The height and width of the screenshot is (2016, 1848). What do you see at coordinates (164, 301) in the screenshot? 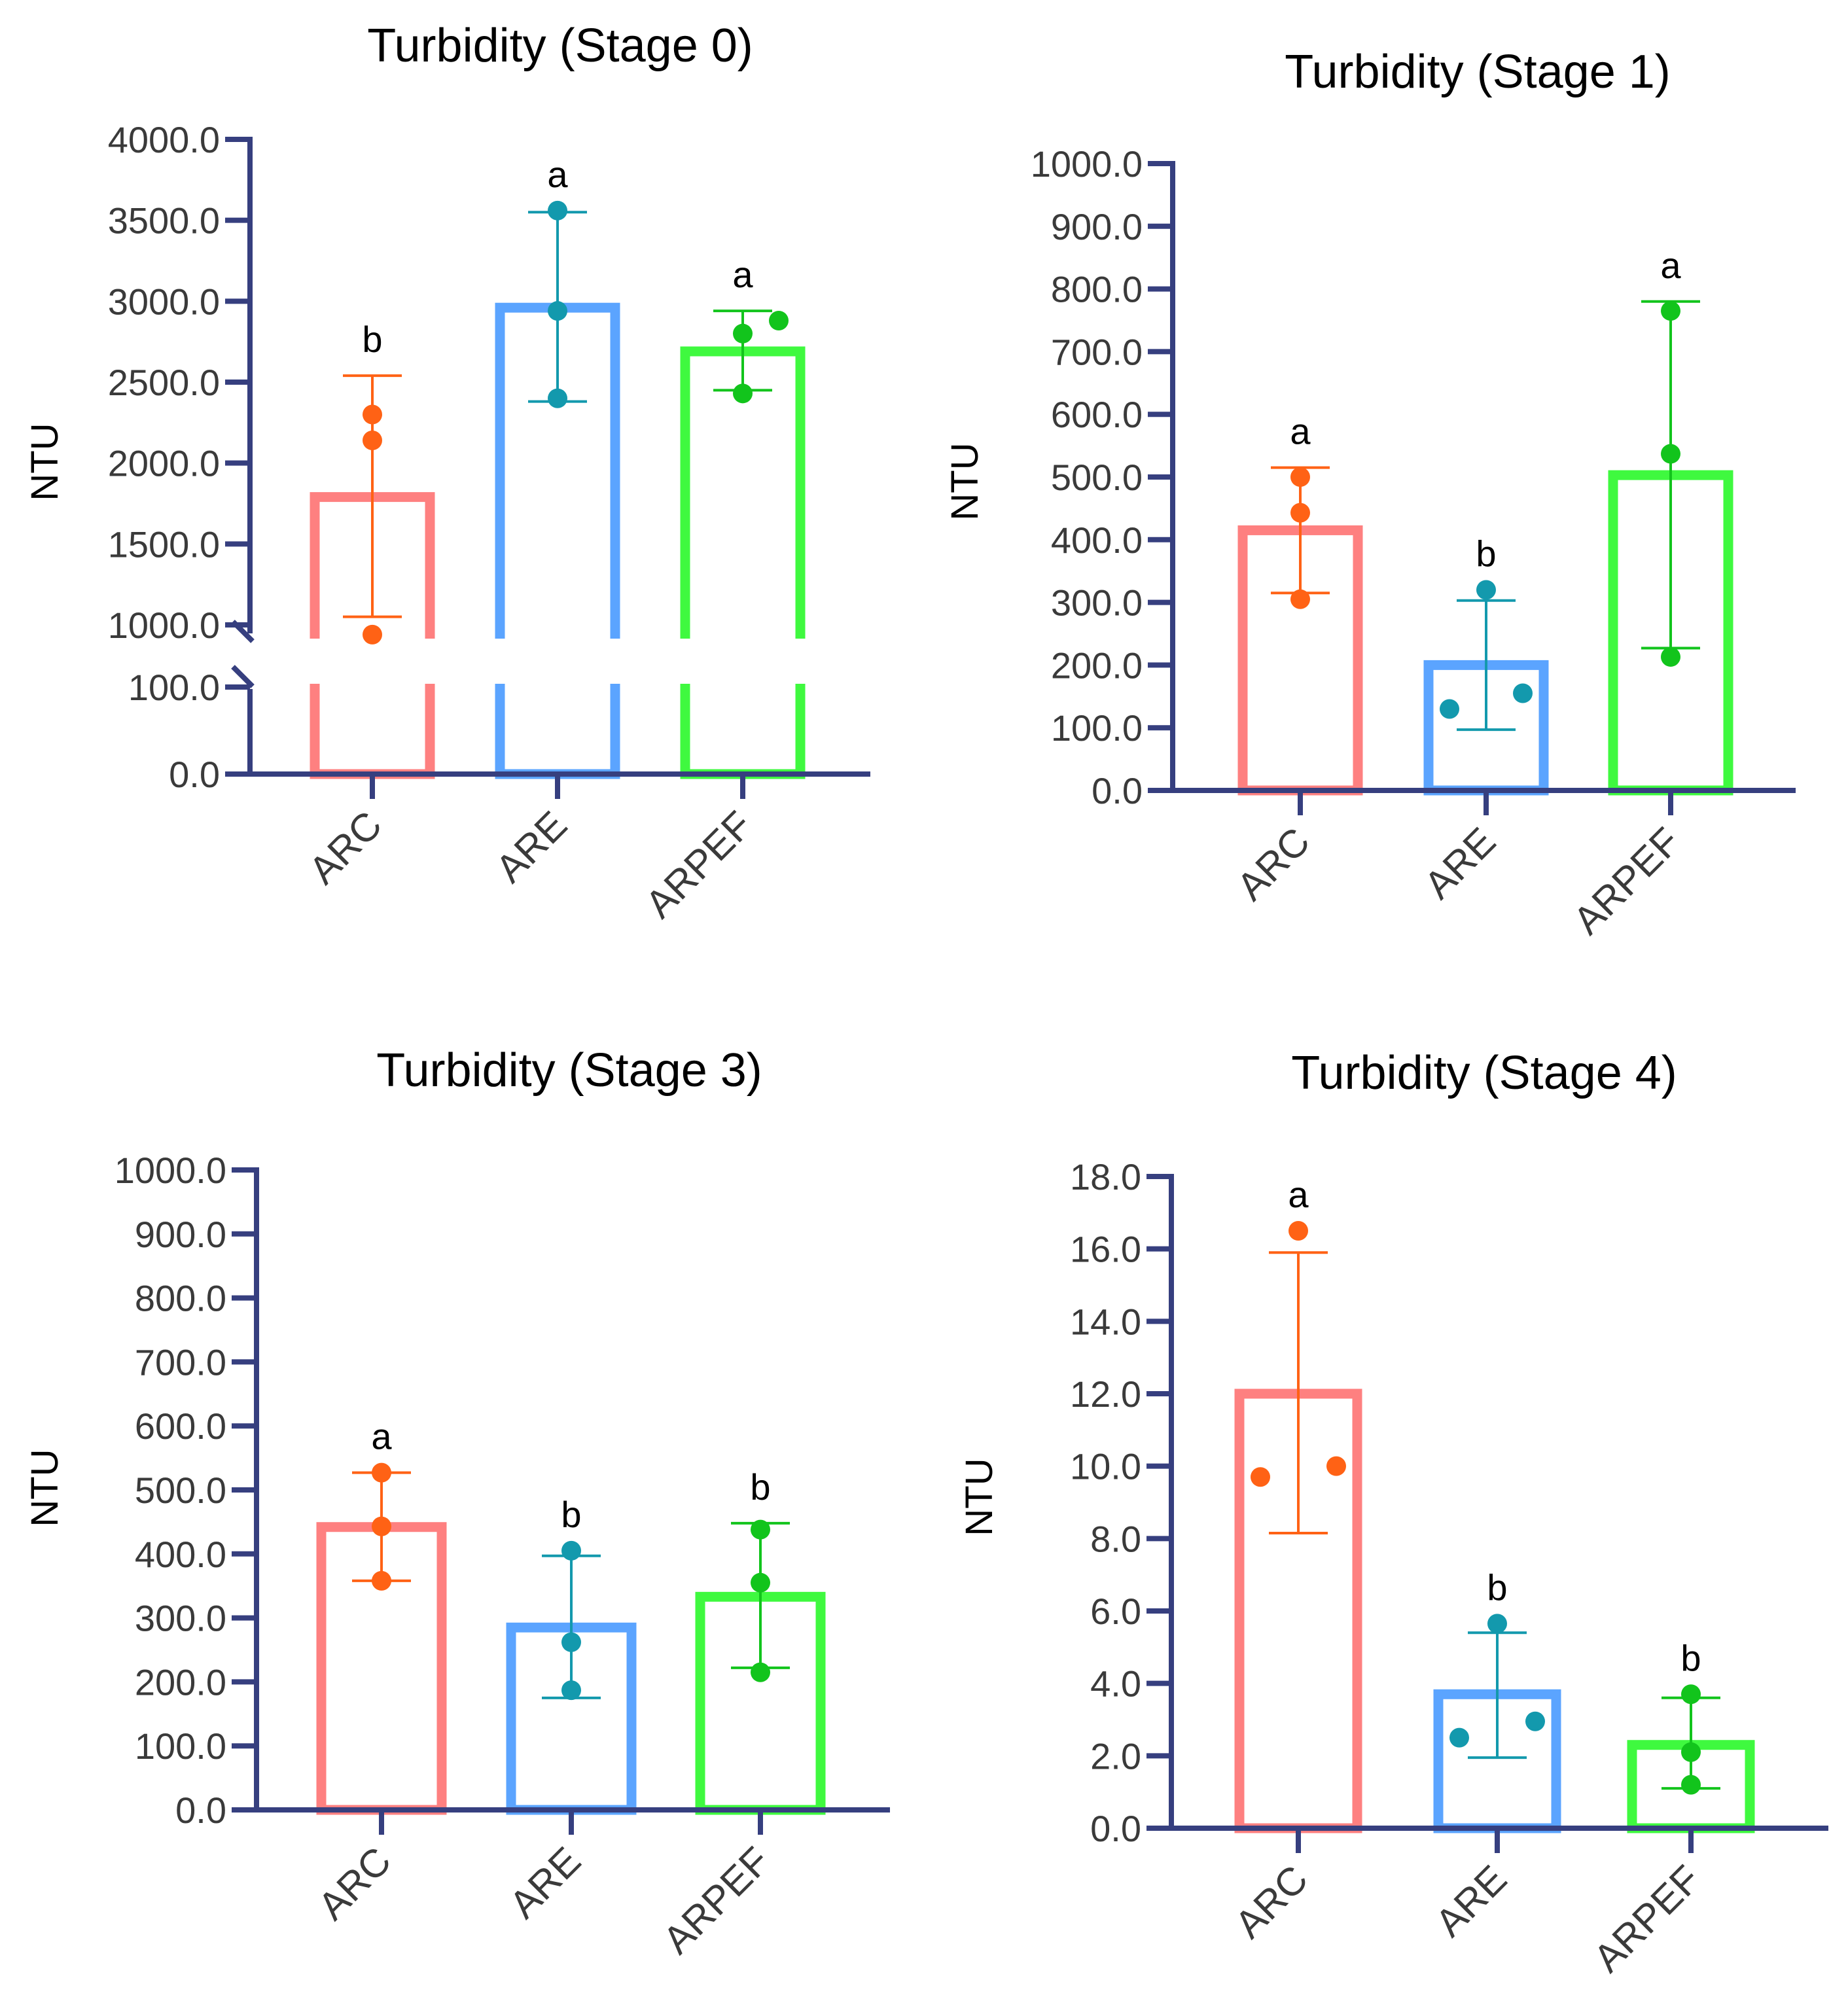
I see `y-tick-label: 3000.0` at bounding box center [164, 301].